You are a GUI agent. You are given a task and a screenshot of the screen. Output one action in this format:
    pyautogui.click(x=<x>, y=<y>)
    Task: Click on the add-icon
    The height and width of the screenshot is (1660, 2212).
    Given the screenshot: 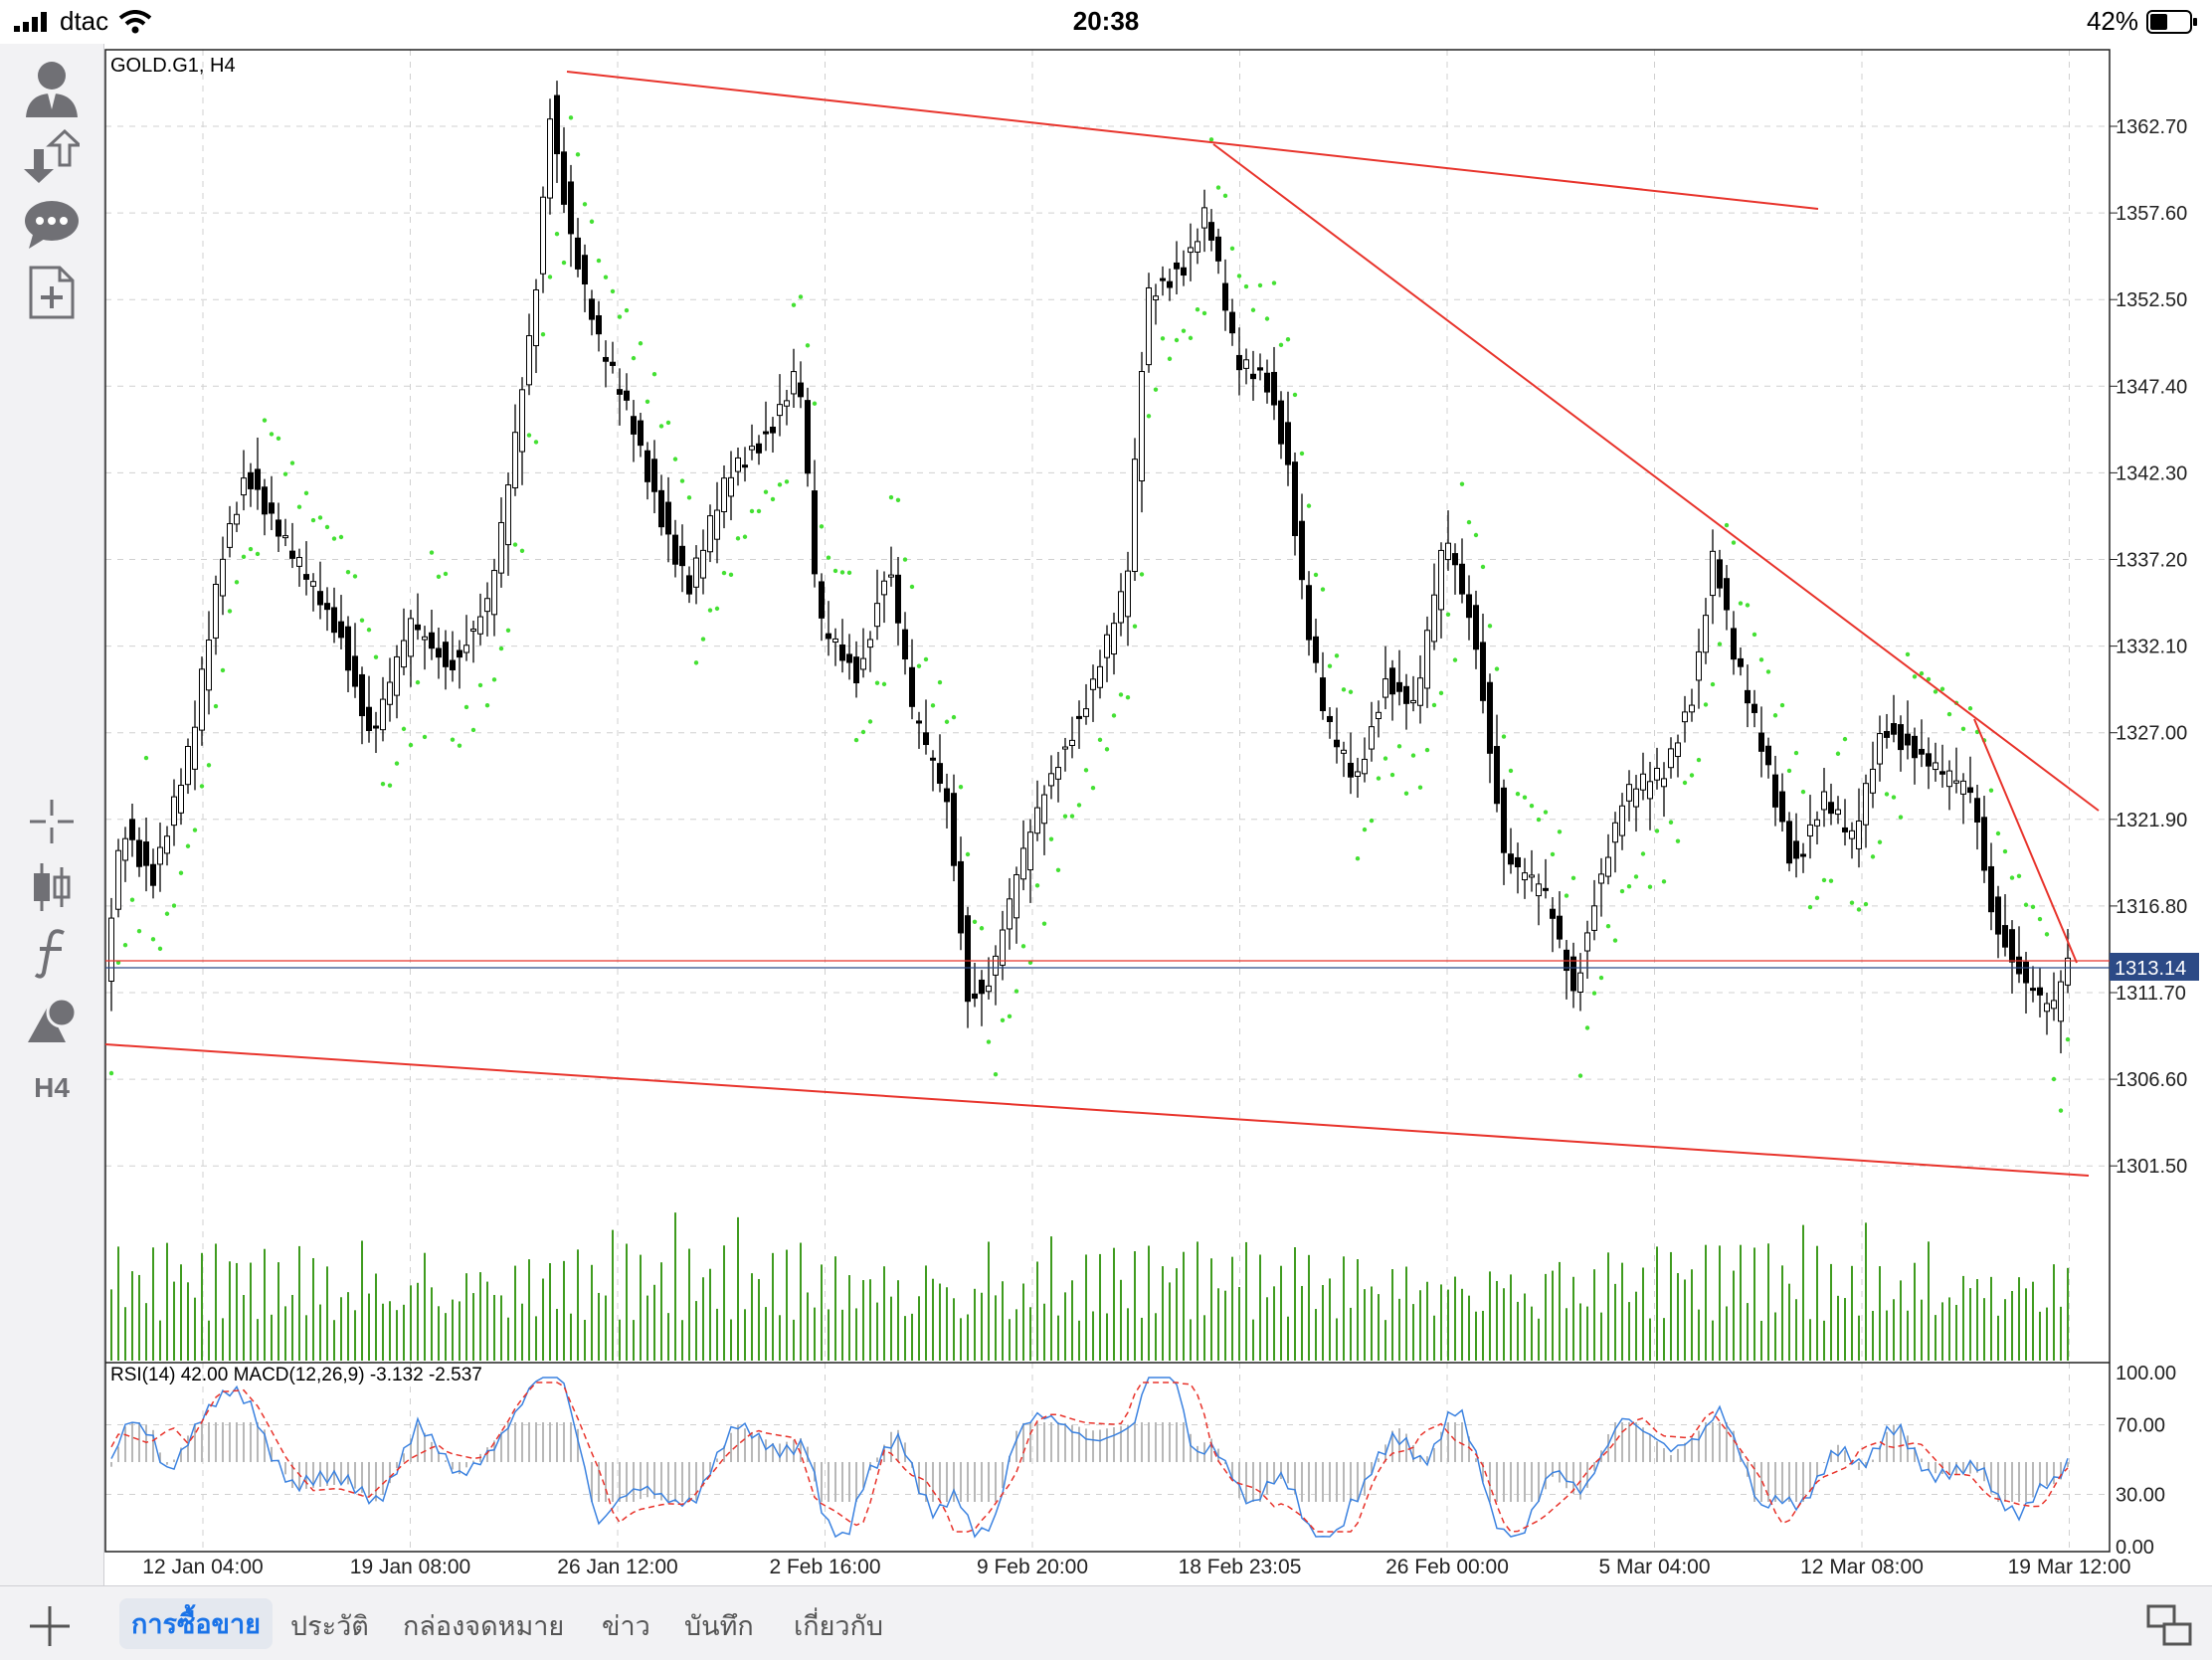 What is the action you would take?
    pyautogui.click(x=50, y=1626)
    